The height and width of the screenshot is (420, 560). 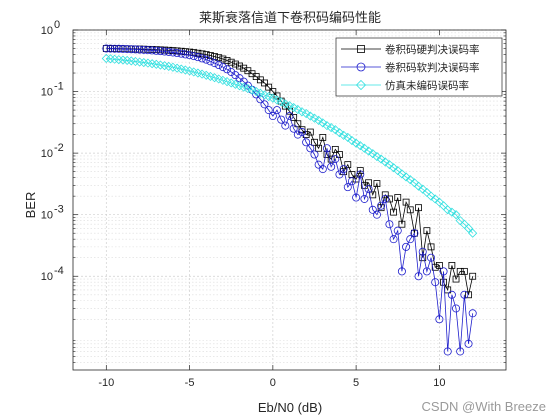 I want to click on x-tick-label: 0, so click(x=273, y=383).